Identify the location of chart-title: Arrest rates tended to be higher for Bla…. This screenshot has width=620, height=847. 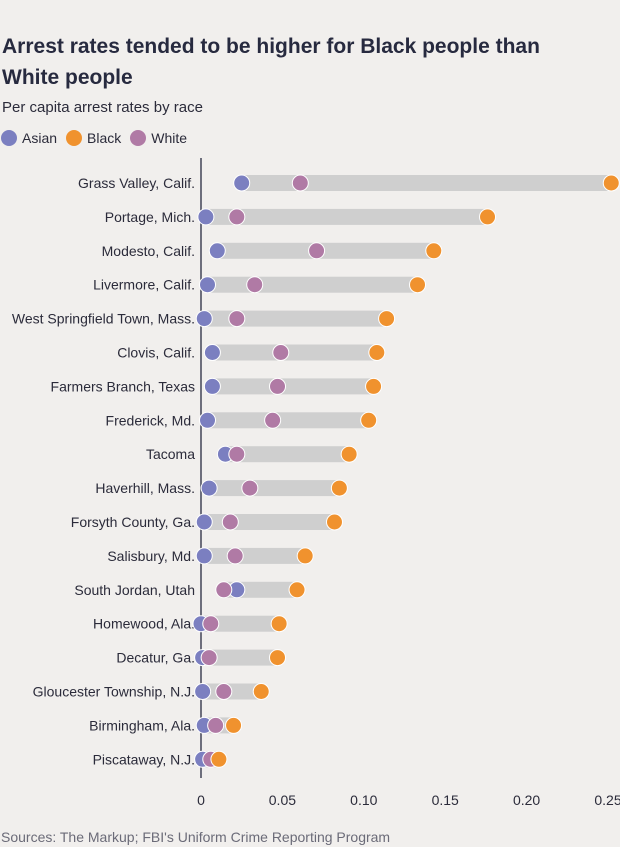
(271, 62).